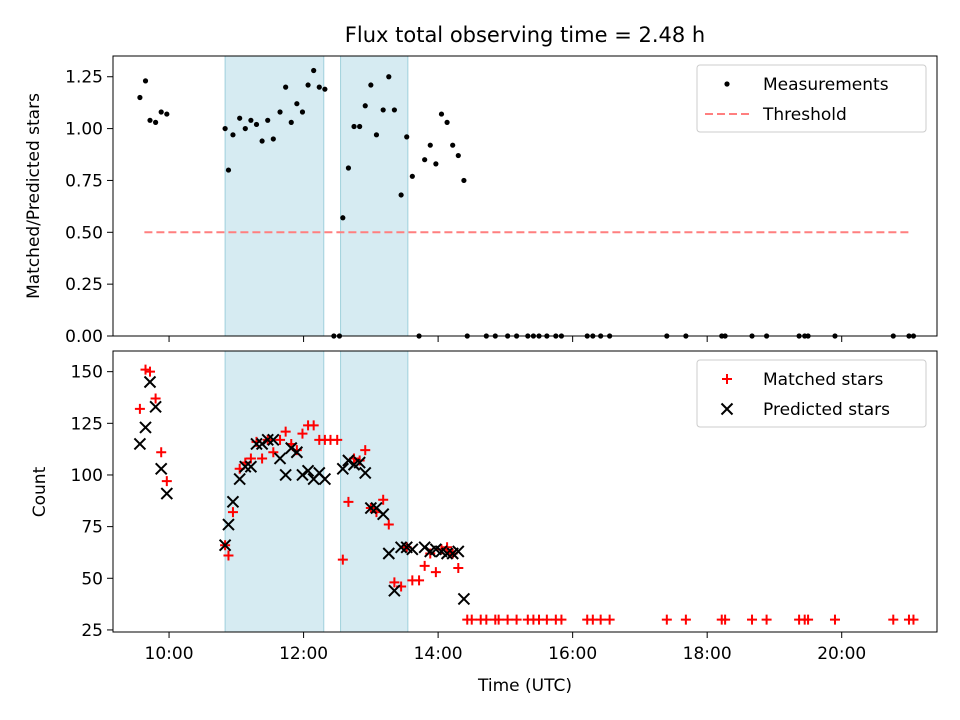 This screenshot has height=720, width=960. Describe the element at coordinates (525, 35) in the screenshot. I see `figure-title: Flux total observing time = 2.48 h` at that location.